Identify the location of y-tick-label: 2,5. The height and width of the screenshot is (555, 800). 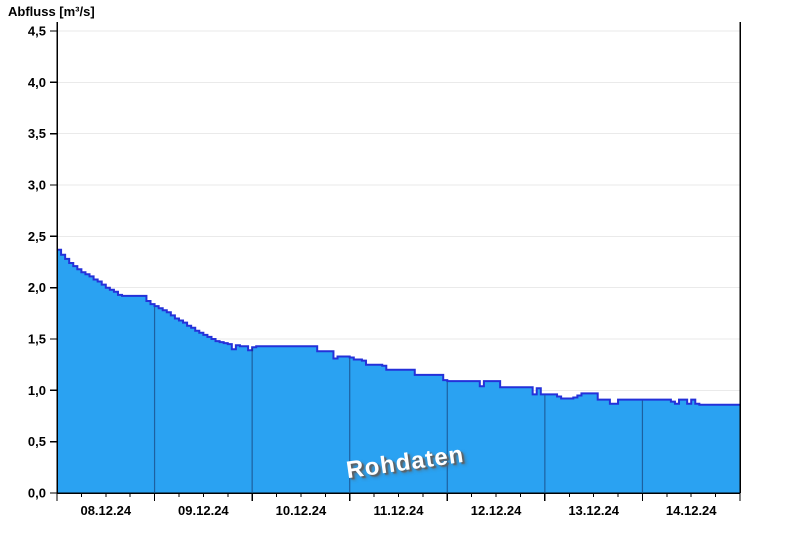
(37, 236).